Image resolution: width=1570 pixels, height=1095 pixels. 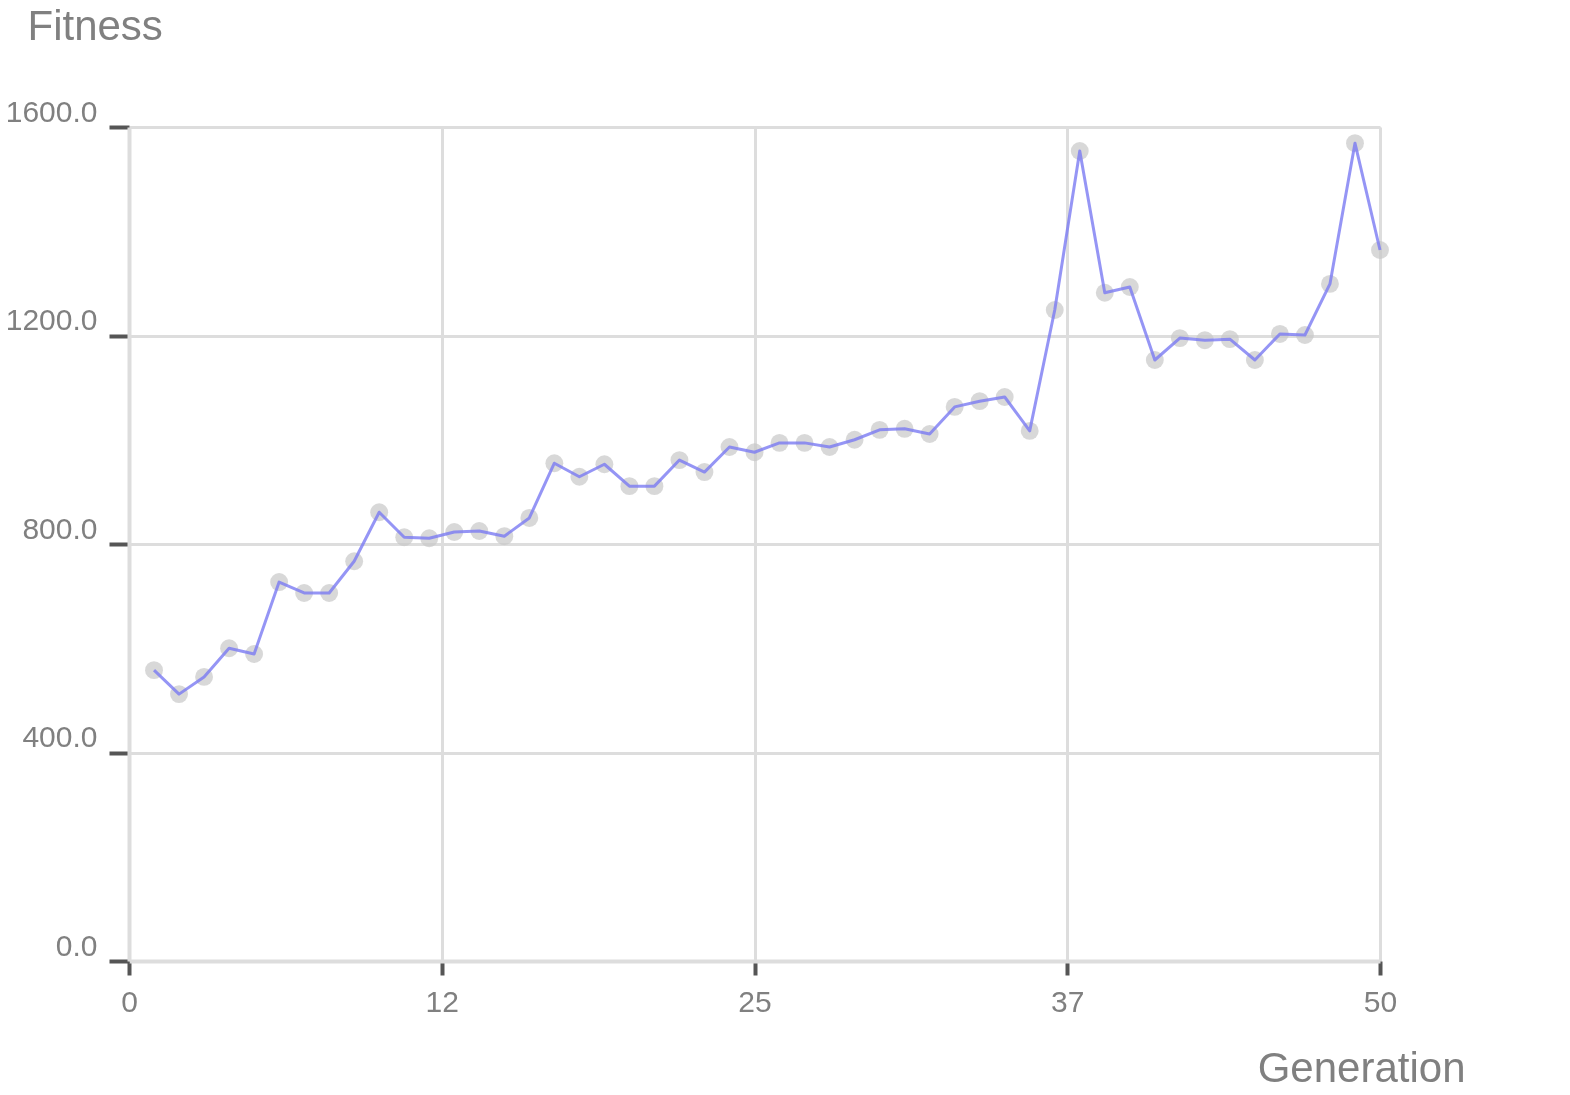 What do you see at coordinates (442, 1001) in the screenshot?
I see `x-tick-label: 12` at bounding box center [442, 1001].